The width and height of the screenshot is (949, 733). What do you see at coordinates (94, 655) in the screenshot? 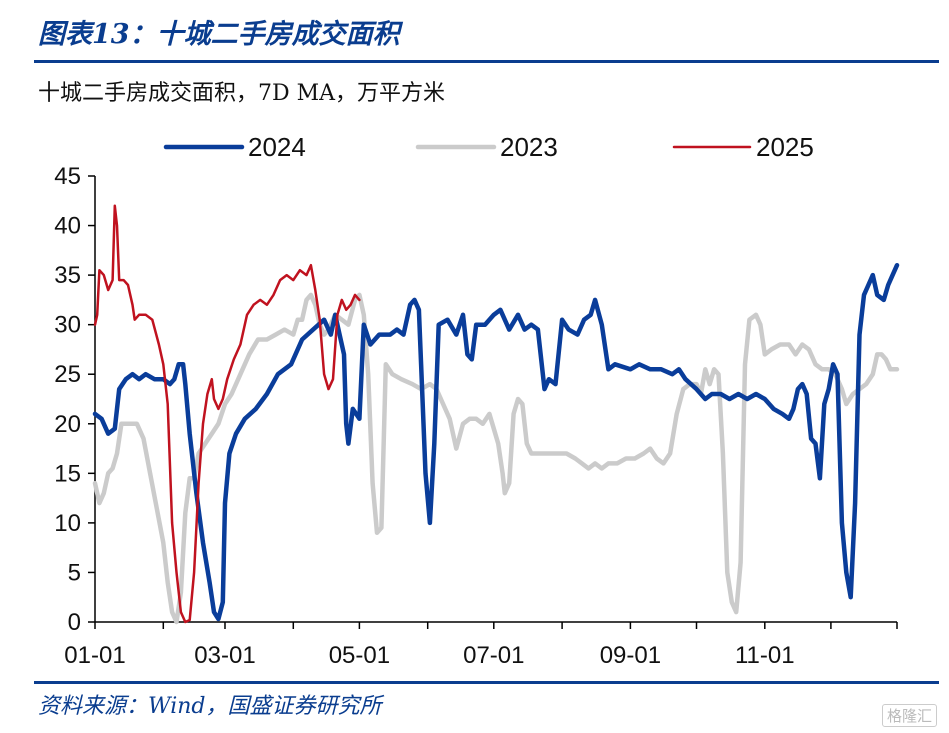
I see `x-tick-label: 01-01` at bounding box center [94, 655].